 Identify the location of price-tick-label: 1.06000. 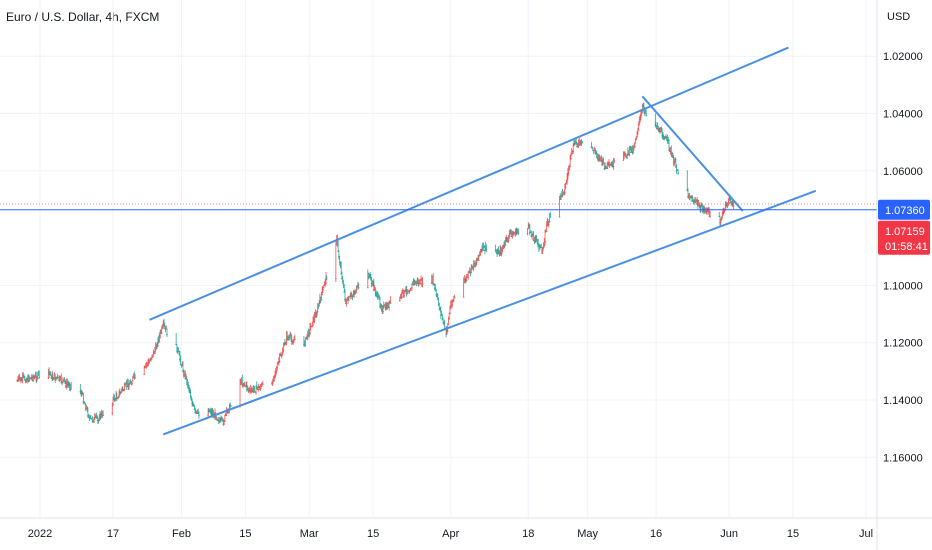
(903, 172).